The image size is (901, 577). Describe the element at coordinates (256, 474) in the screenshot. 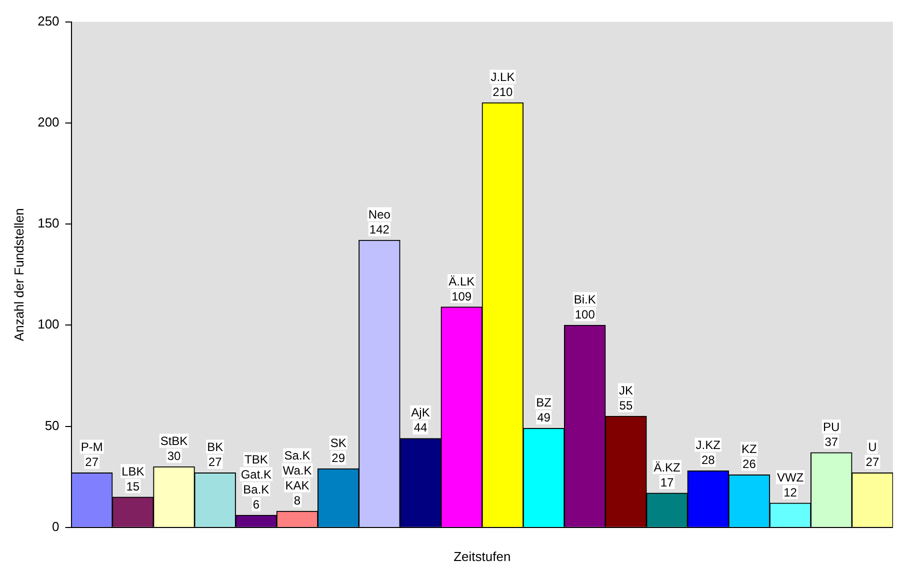

I see `x-tick-label: TBK Gat.K Ba.K` at that location.